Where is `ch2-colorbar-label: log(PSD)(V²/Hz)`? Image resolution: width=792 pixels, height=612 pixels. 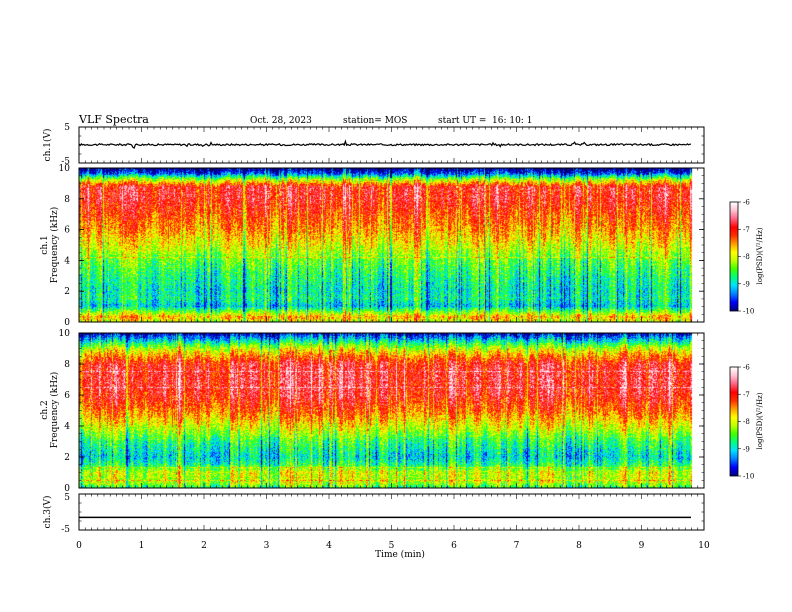 ch2-colorbar-label: log(PSD)(V²/Hz) is located at coordinates (760, 420).